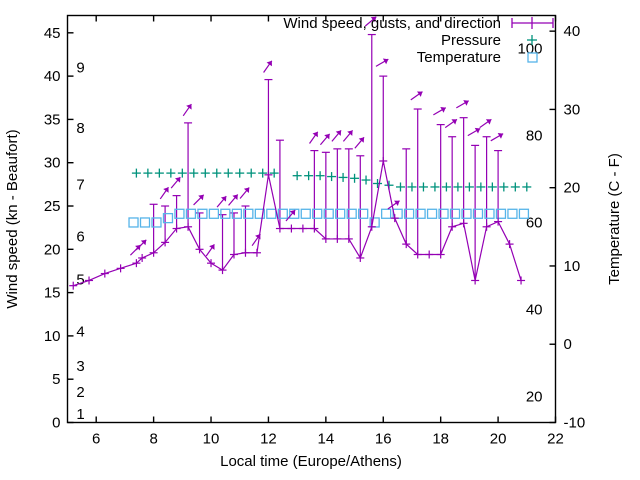 This screenshot has width=640, height=480. I want to click on x-tick-label: 6, so click(96, 439).